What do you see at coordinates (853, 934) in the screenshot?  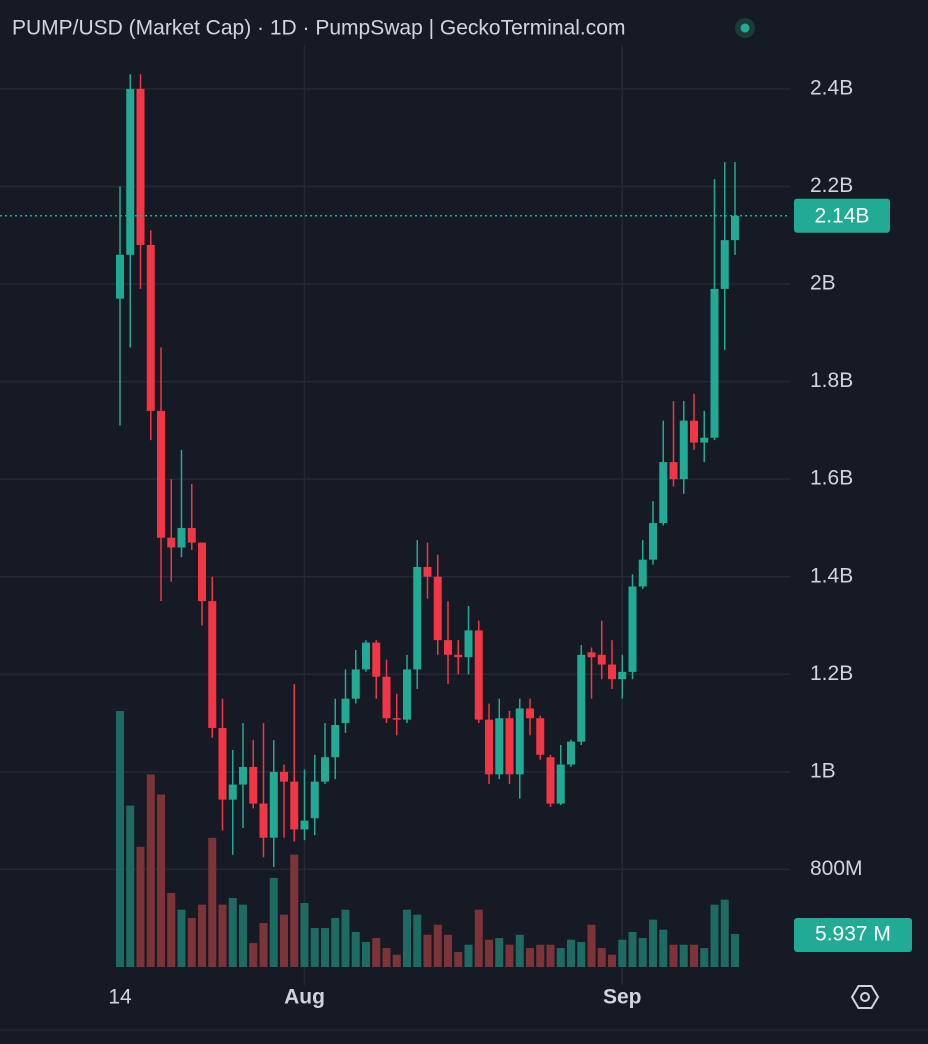 I see `volume-badge` at bounding box center [853, 934].